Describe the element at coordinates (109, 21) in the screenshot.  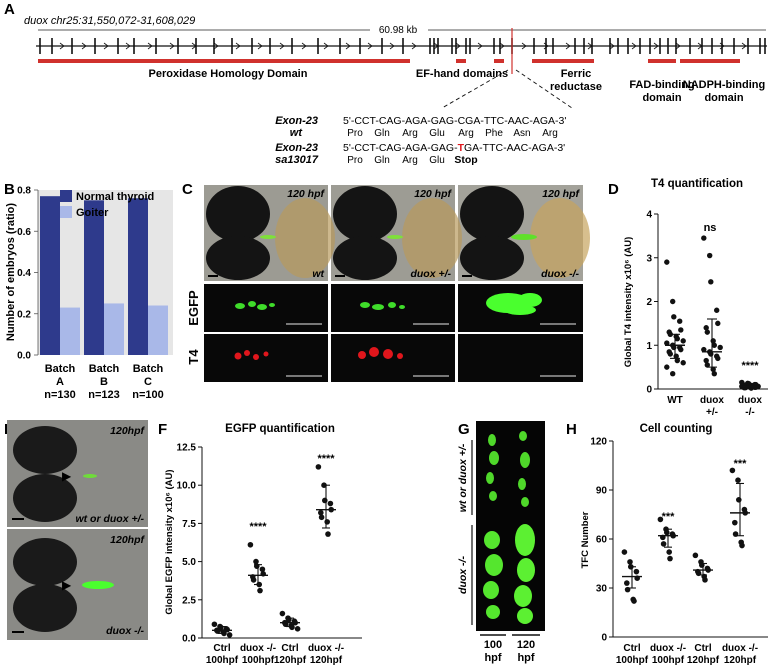
I see `gene-locus: duox chr25:31,550,072-31,608,029` at that location.